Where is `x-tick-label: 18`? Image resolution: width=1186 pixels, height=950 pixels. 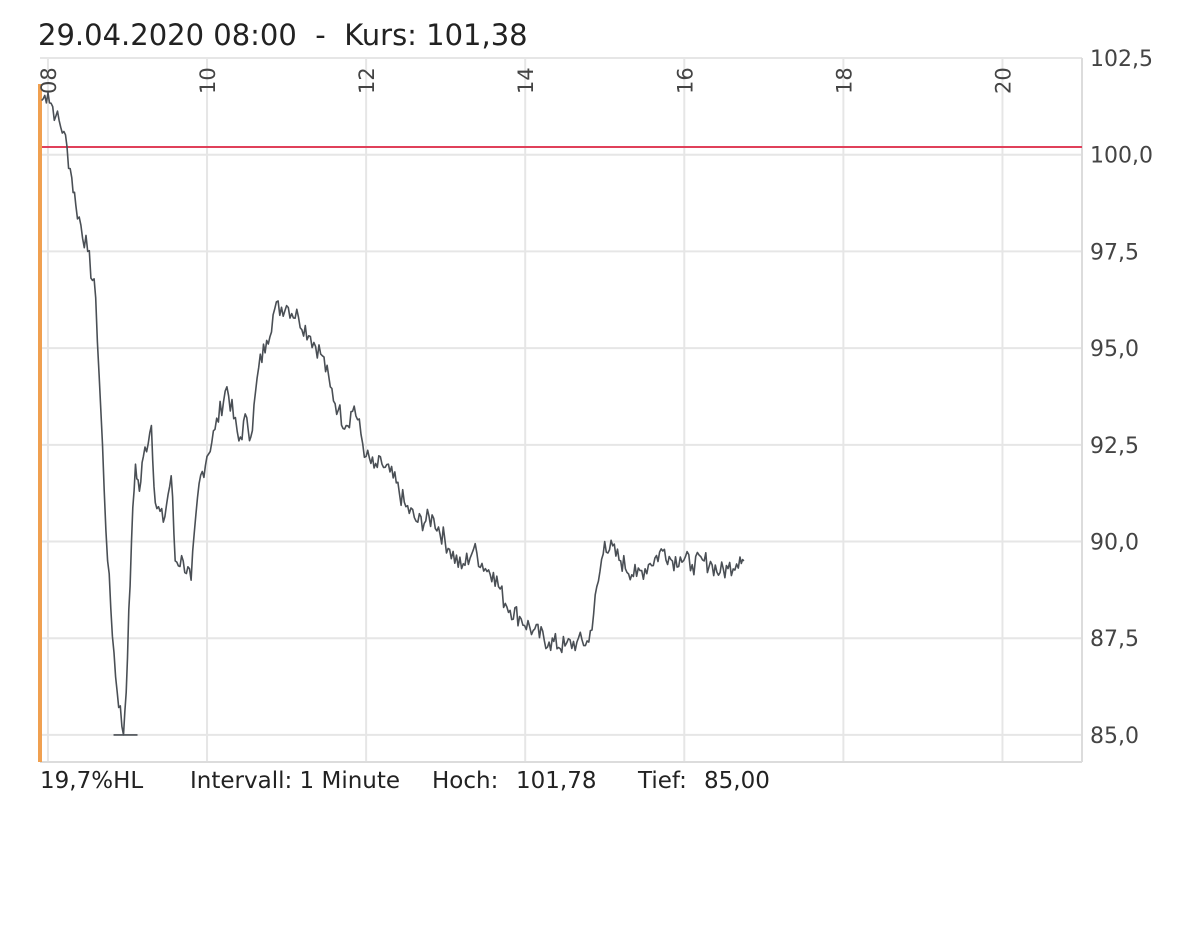
x-tick-label: 18 is located at coordinates (844, 80).